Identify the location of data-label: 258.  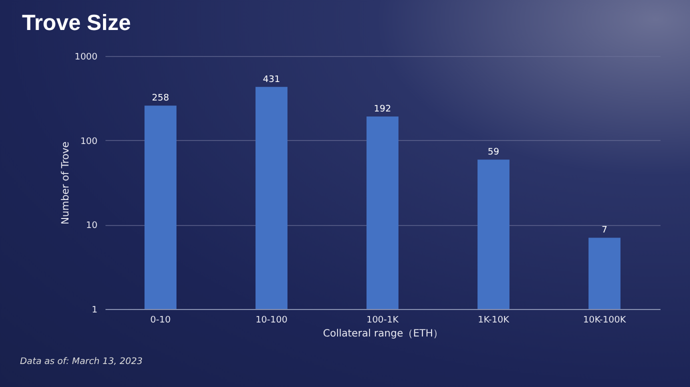
(161, 99).